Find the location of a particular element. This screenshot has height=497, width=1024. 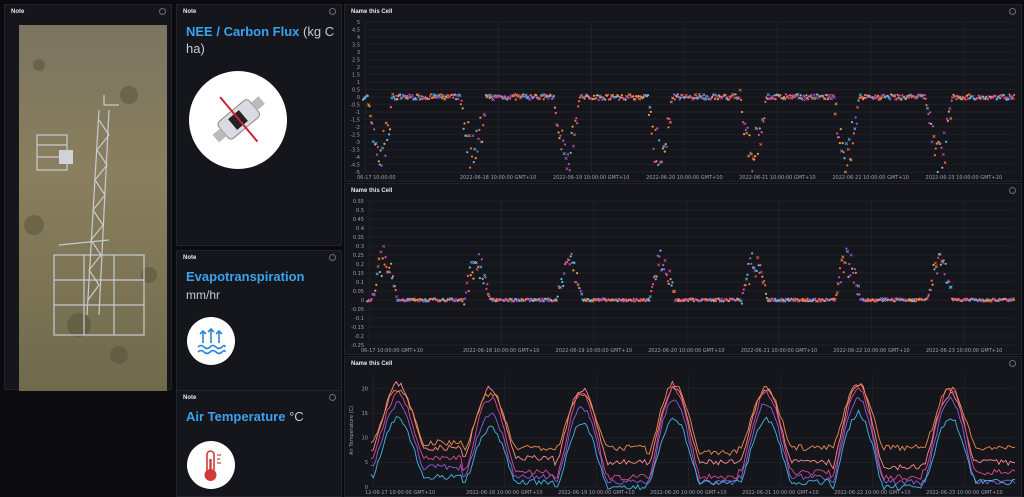

y-tick-label: 2.5 is located at coordinates (356, 60).